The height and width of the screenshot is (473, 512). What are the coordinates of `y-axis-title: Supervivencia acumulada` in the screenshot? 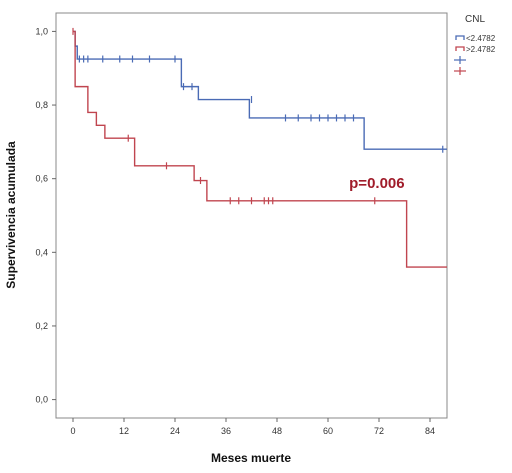 It's located at (11, 215).